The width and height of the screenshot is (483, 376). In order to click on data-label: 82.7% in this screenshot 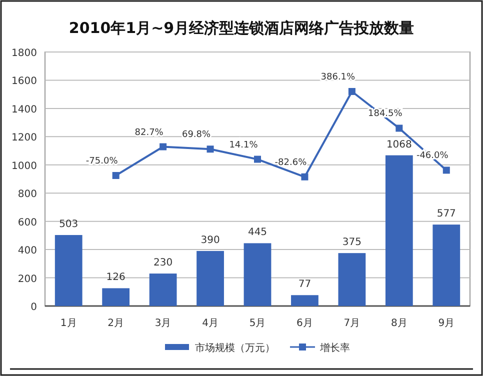, I will do `click(149, 133)`.